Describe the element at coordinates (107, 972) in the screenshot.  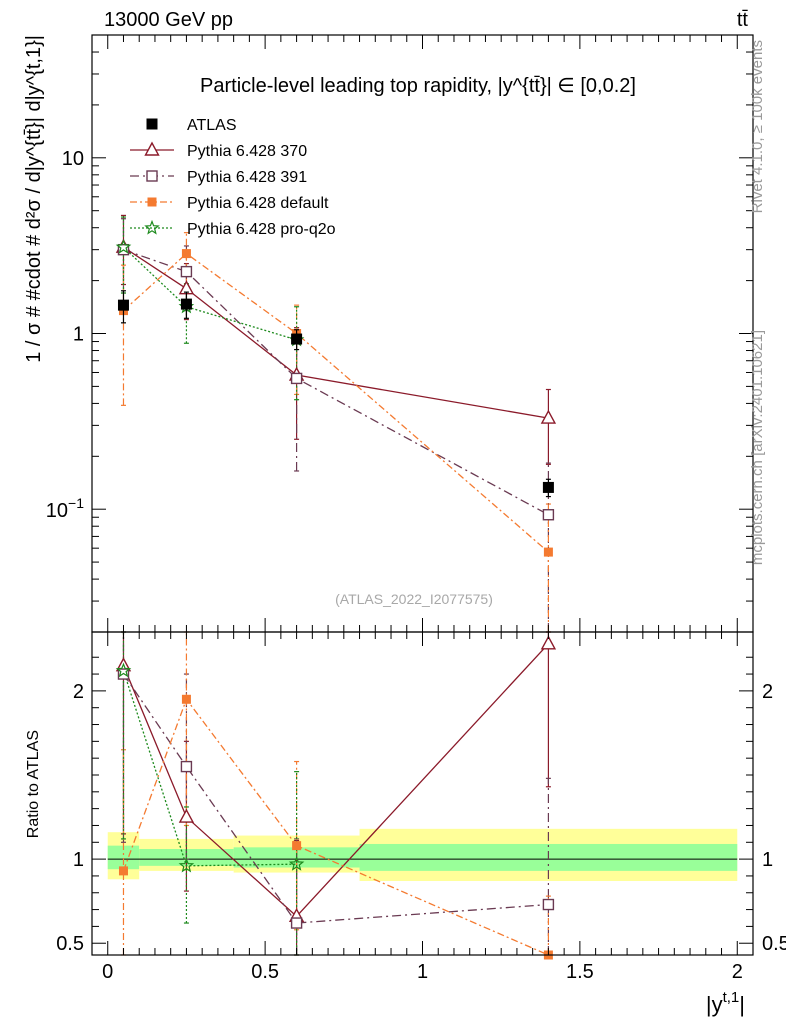
I see `xtick-label: 0` at that location.